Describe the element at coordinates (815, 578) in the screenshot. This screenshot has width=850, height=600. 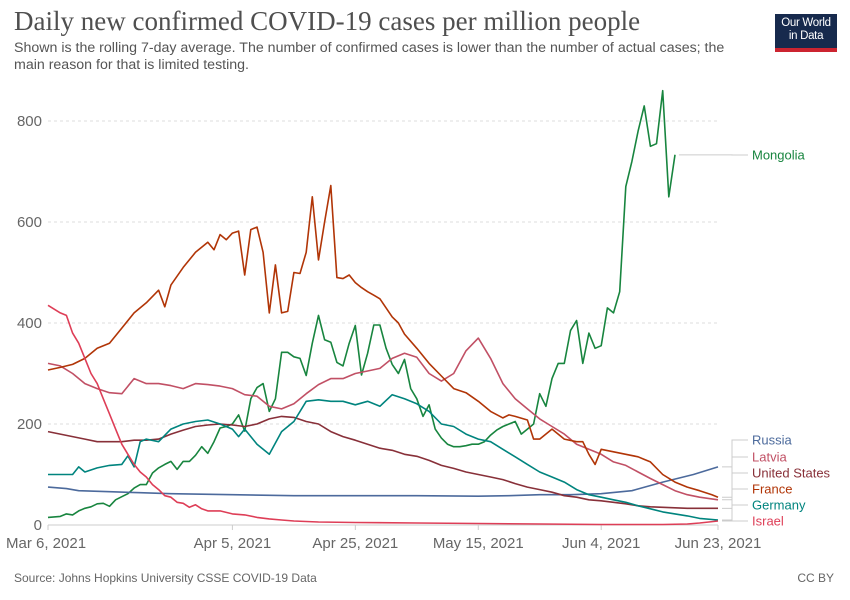
I see `license-note: CC BY` at that location.